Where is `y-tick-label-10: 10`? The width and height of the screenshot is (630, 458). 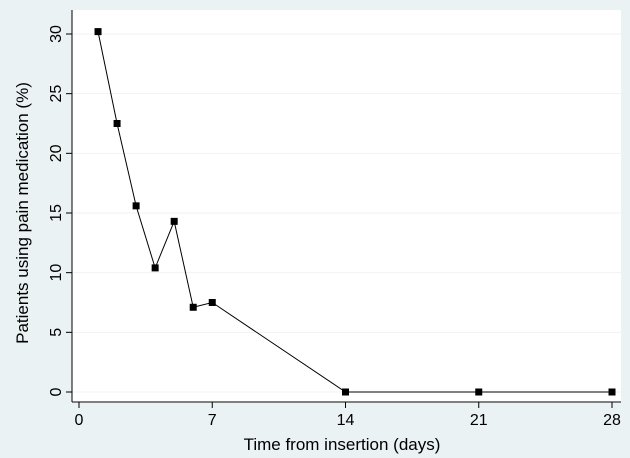 y-tick-label-10: 10 is located at coordinates (56, 273).